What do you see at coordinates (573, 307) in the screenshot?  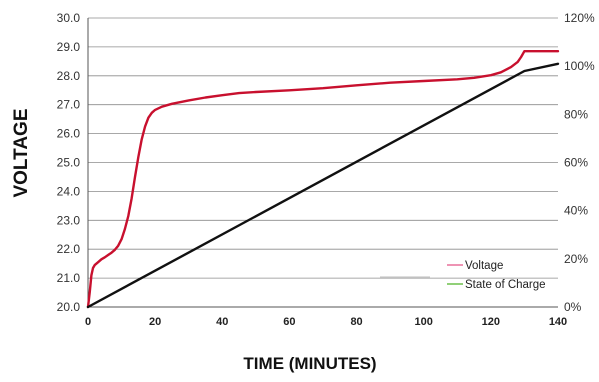 I see `y2-tick-label: 0%` at bounding box center [573, 307].